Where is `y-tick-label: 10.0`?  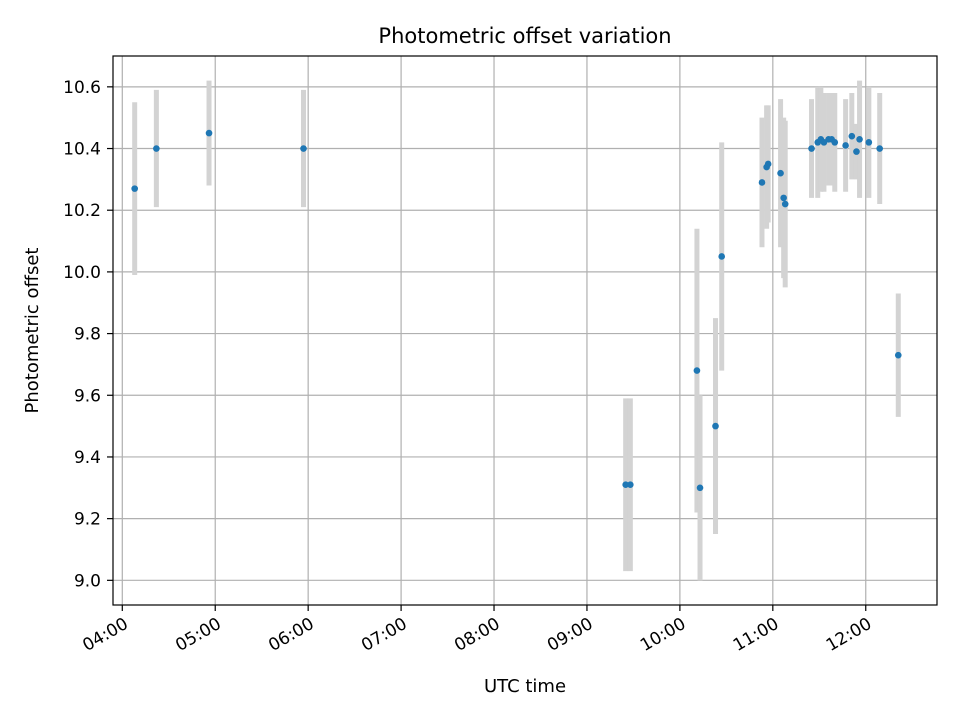
y-tick-label: 10.0 is located at coordinates (82, 273).